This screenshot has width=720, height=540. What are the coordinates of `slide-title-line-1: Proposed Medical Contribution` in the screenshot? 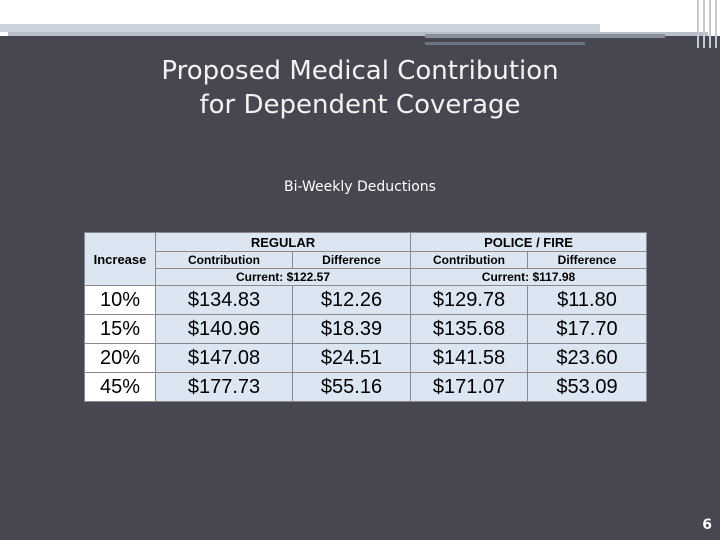 It's located at (360, 71).